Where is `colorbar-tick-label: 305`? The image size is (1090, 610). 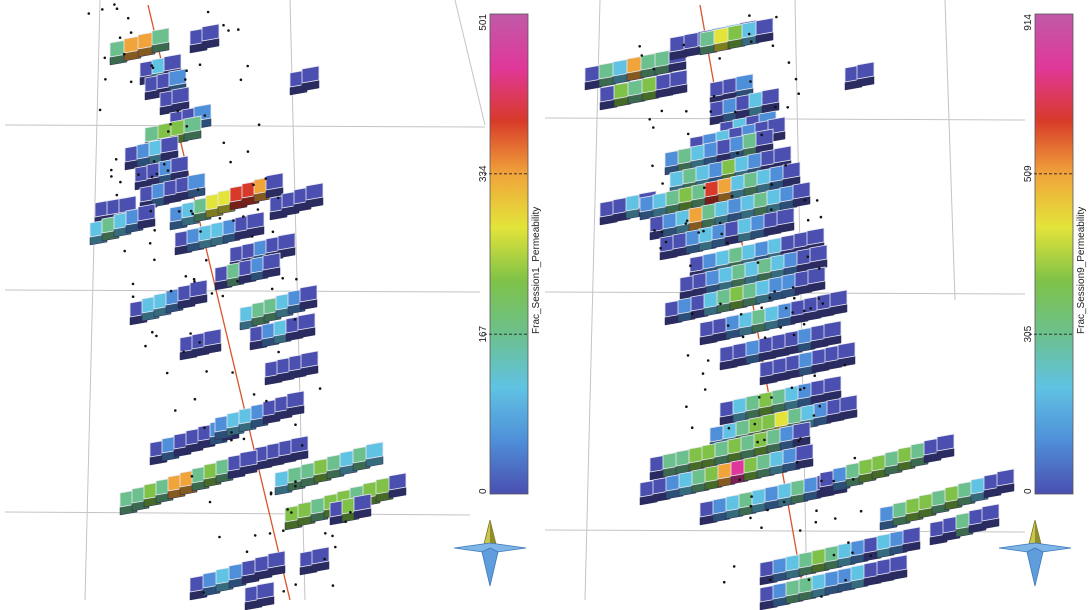
colorbar-tick-label: 305 is located at coordinates (1028, 333).